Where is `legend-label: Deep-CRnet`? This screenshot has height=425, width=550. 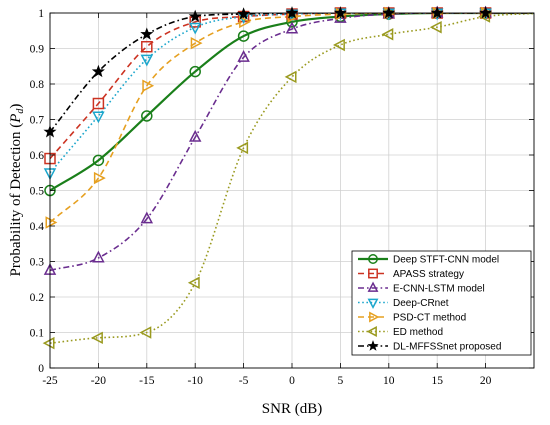
legend-label: Deep-CRnet is located at coordinates (421, 303).